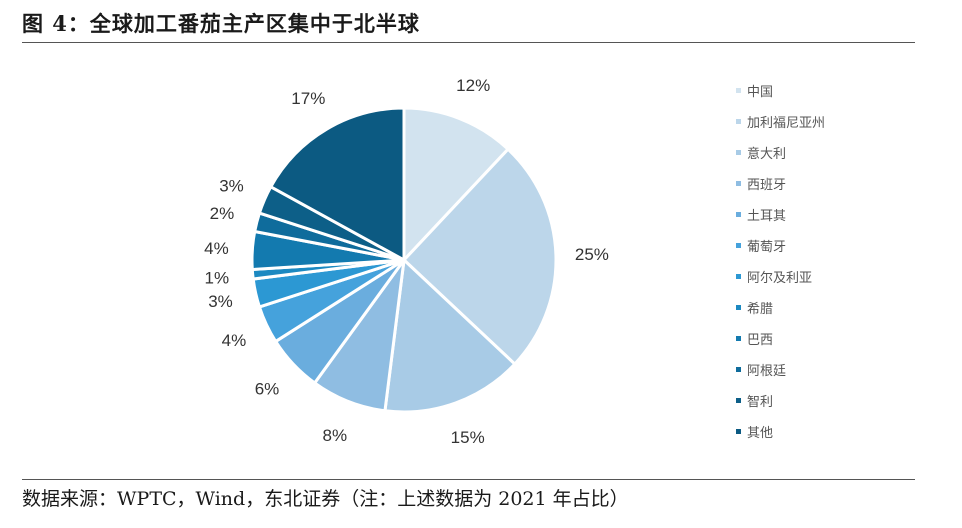  Describe the element at coordinates (217, 278) in the screenshot. I see `data-label-8: 1%` at that location.